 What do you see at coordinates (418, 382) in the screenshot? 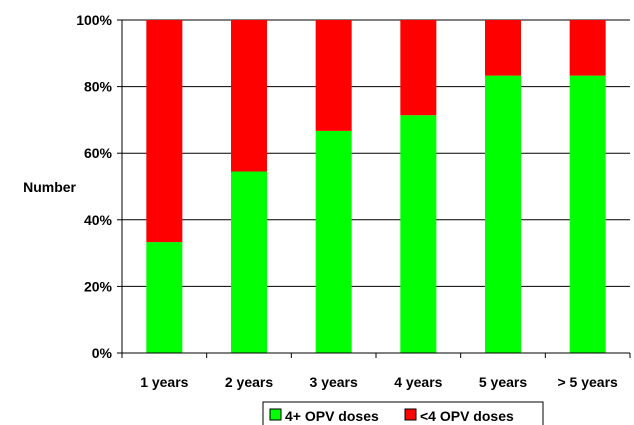
I see `x-category-label: 4 years` at bounding box center [418, 382].